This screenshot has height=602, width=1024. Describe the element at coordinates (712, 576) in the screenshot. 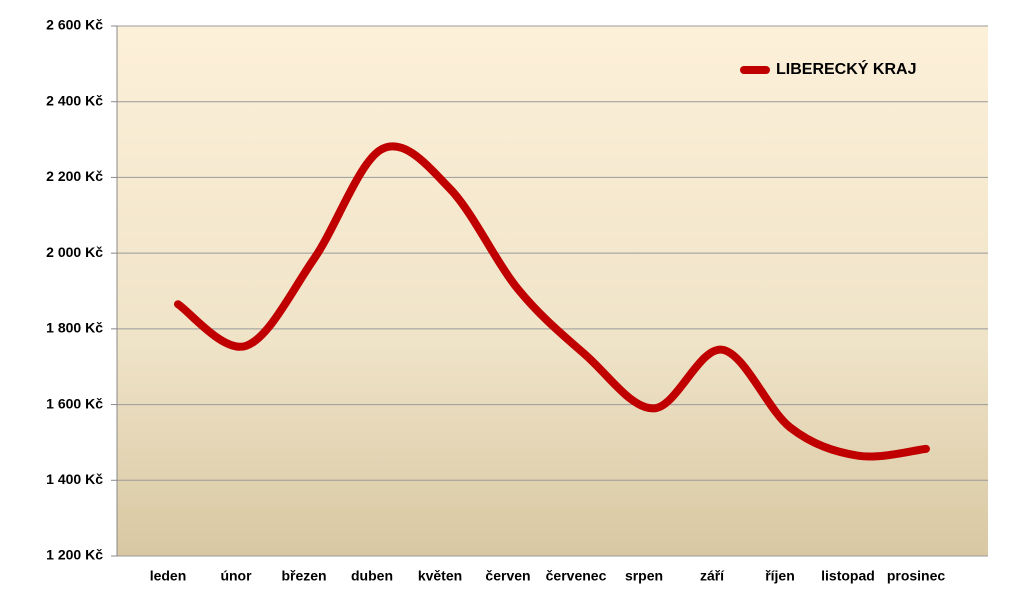

I see `x-tick-label: září` at that location.